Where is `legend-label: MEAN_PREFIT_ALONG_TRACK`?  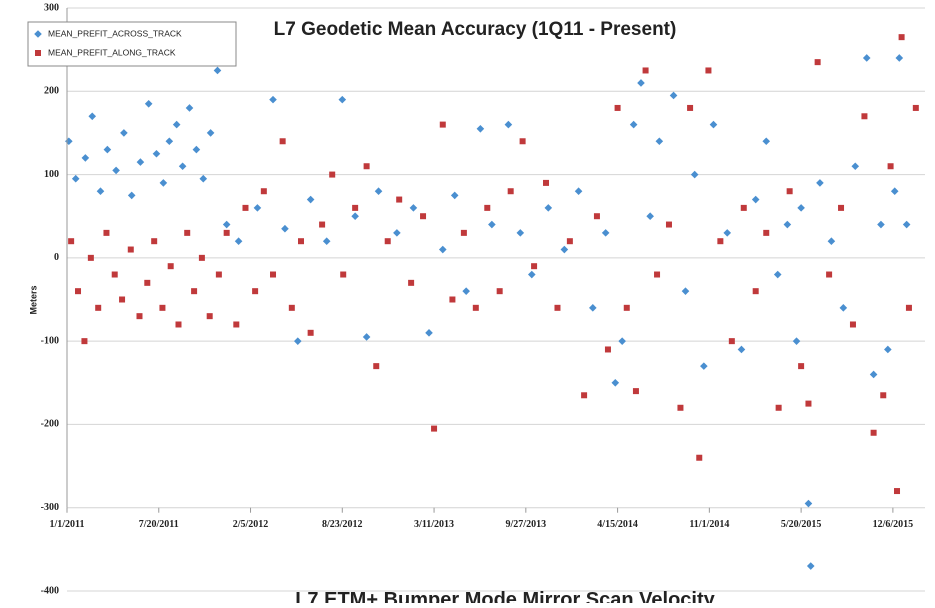 legend-label: MEAN_PREFIT_ALONG_TRACK is located at coordinates (112, 52).